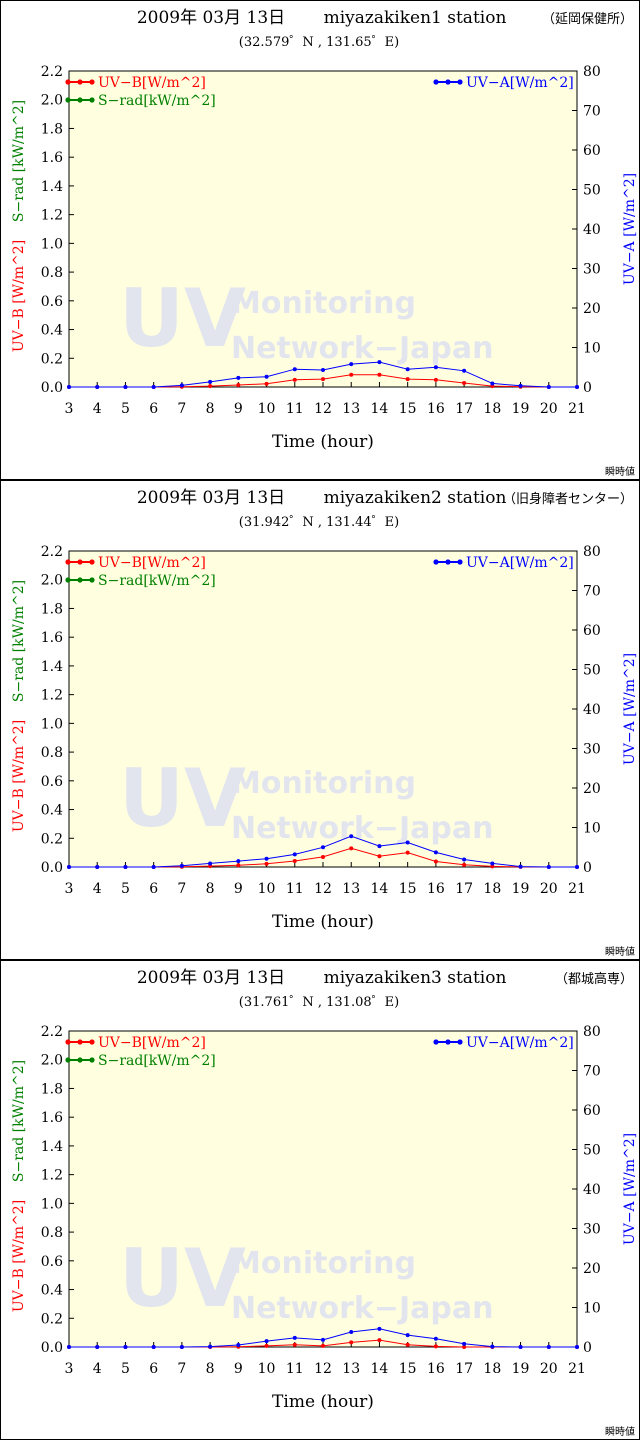  Describe the element at coordinates (415, 978) in the screenshot. I see `title-station: miyazakiken3 station` at that location.